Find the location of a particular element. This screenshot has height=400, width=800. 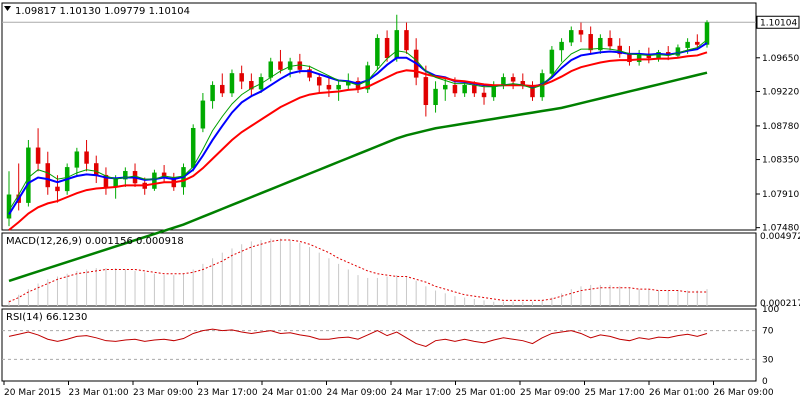

time-tick-label: 24 Mar 01:00 is located at coordinates (292, 393).